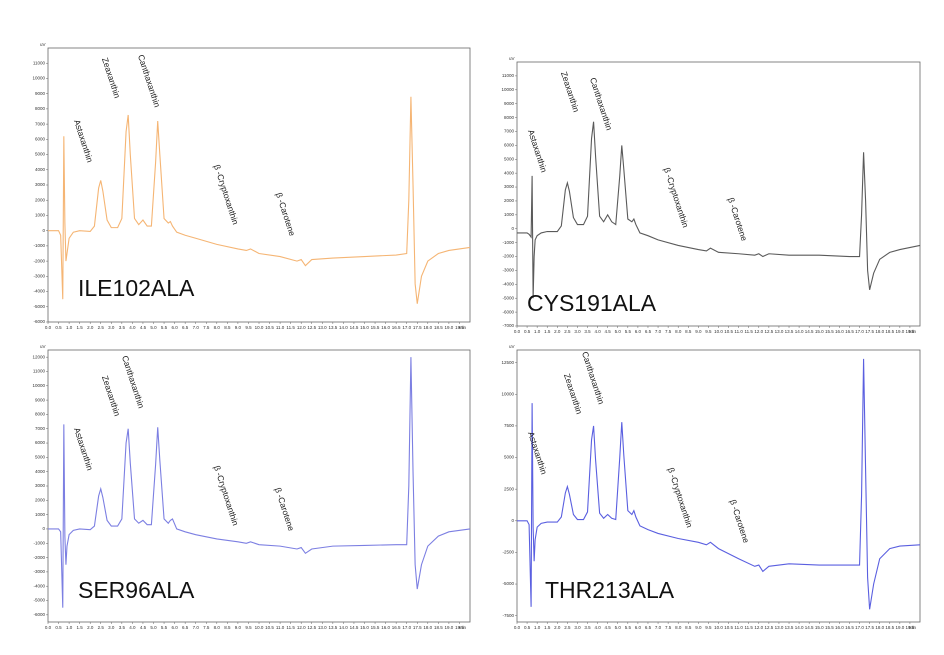  Describe the element at coordinates (809, 331) in the screenshot. I see `x-tick-label: 14.5` at that location.